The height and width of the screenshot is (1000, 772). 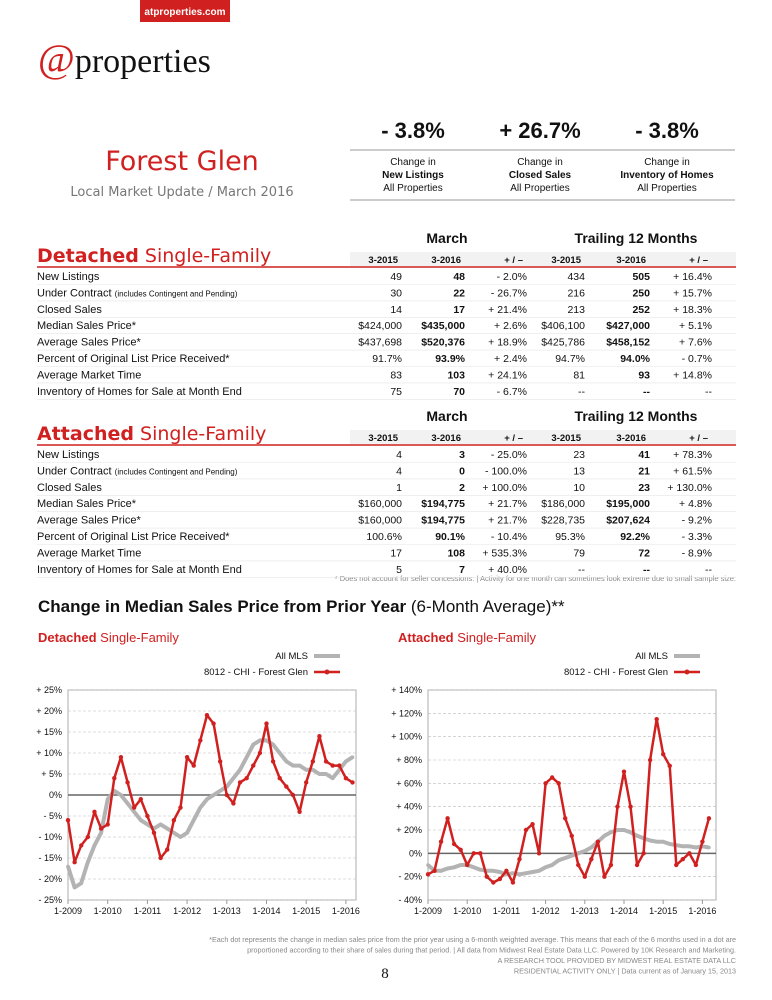 I want to click on cell: + 16.4%, so click(x=692, y=277).